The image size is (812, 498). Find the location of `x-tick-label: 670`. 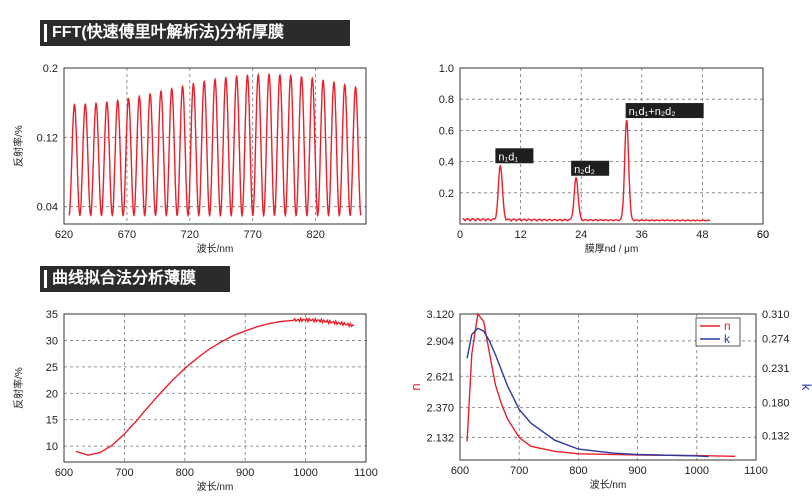

x-tick-label: 670 is located at coordinates (127, 235).